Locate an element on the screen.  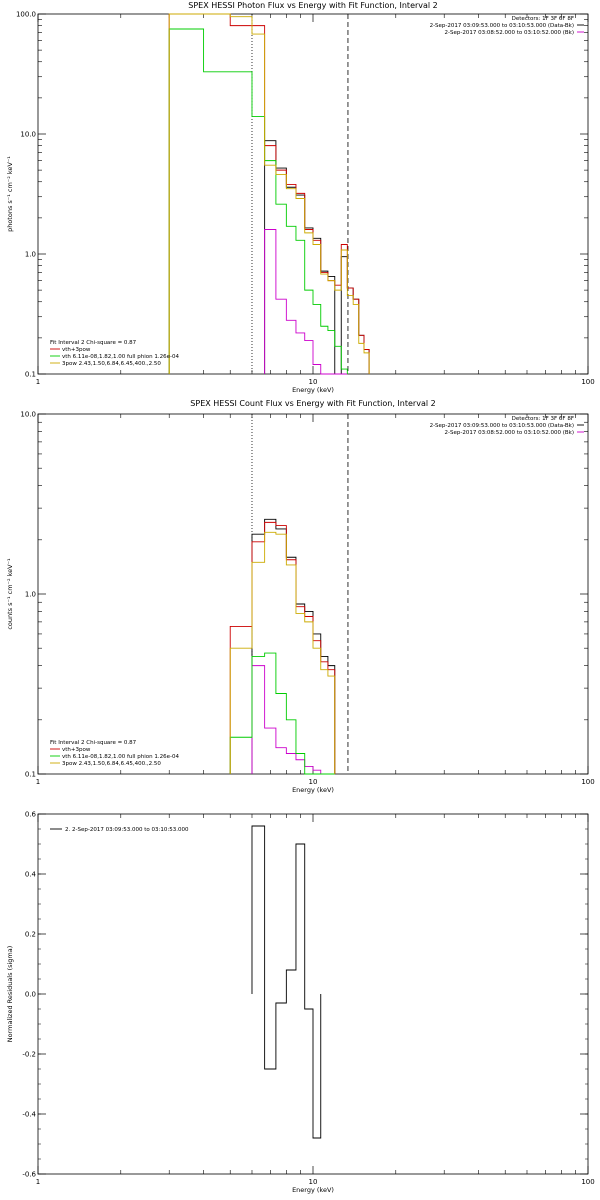
series-vth-3pow is located at coordinates (269, 193).